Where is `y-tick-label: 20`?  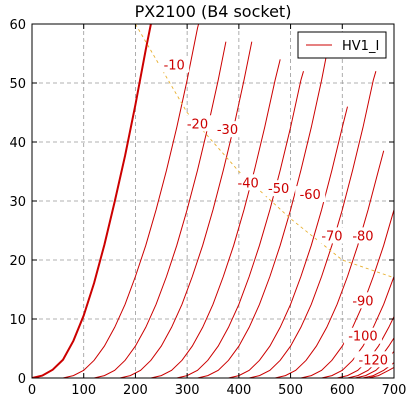 y-tick-label: 20 is located at coordinates (17, 261).